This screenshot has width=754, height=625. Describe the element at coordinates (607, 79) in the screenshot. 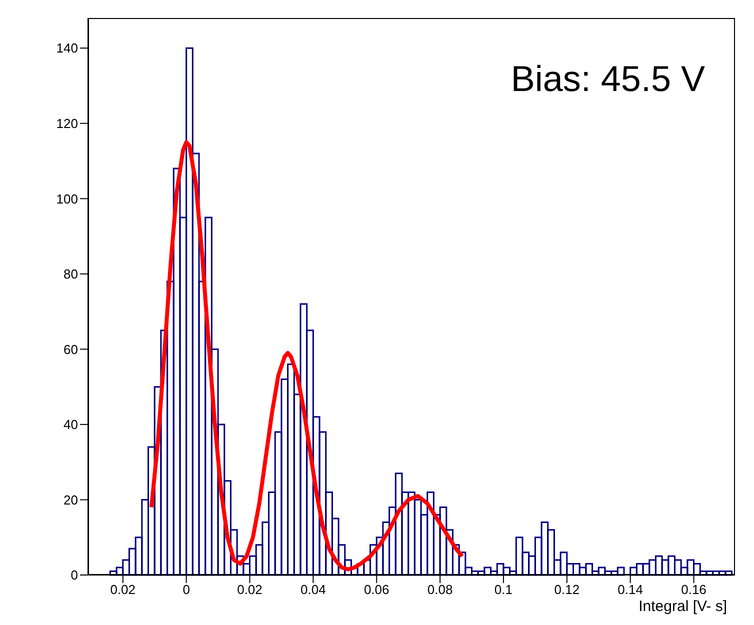

I see `annotation: Bias: 45.5 V` at that location.